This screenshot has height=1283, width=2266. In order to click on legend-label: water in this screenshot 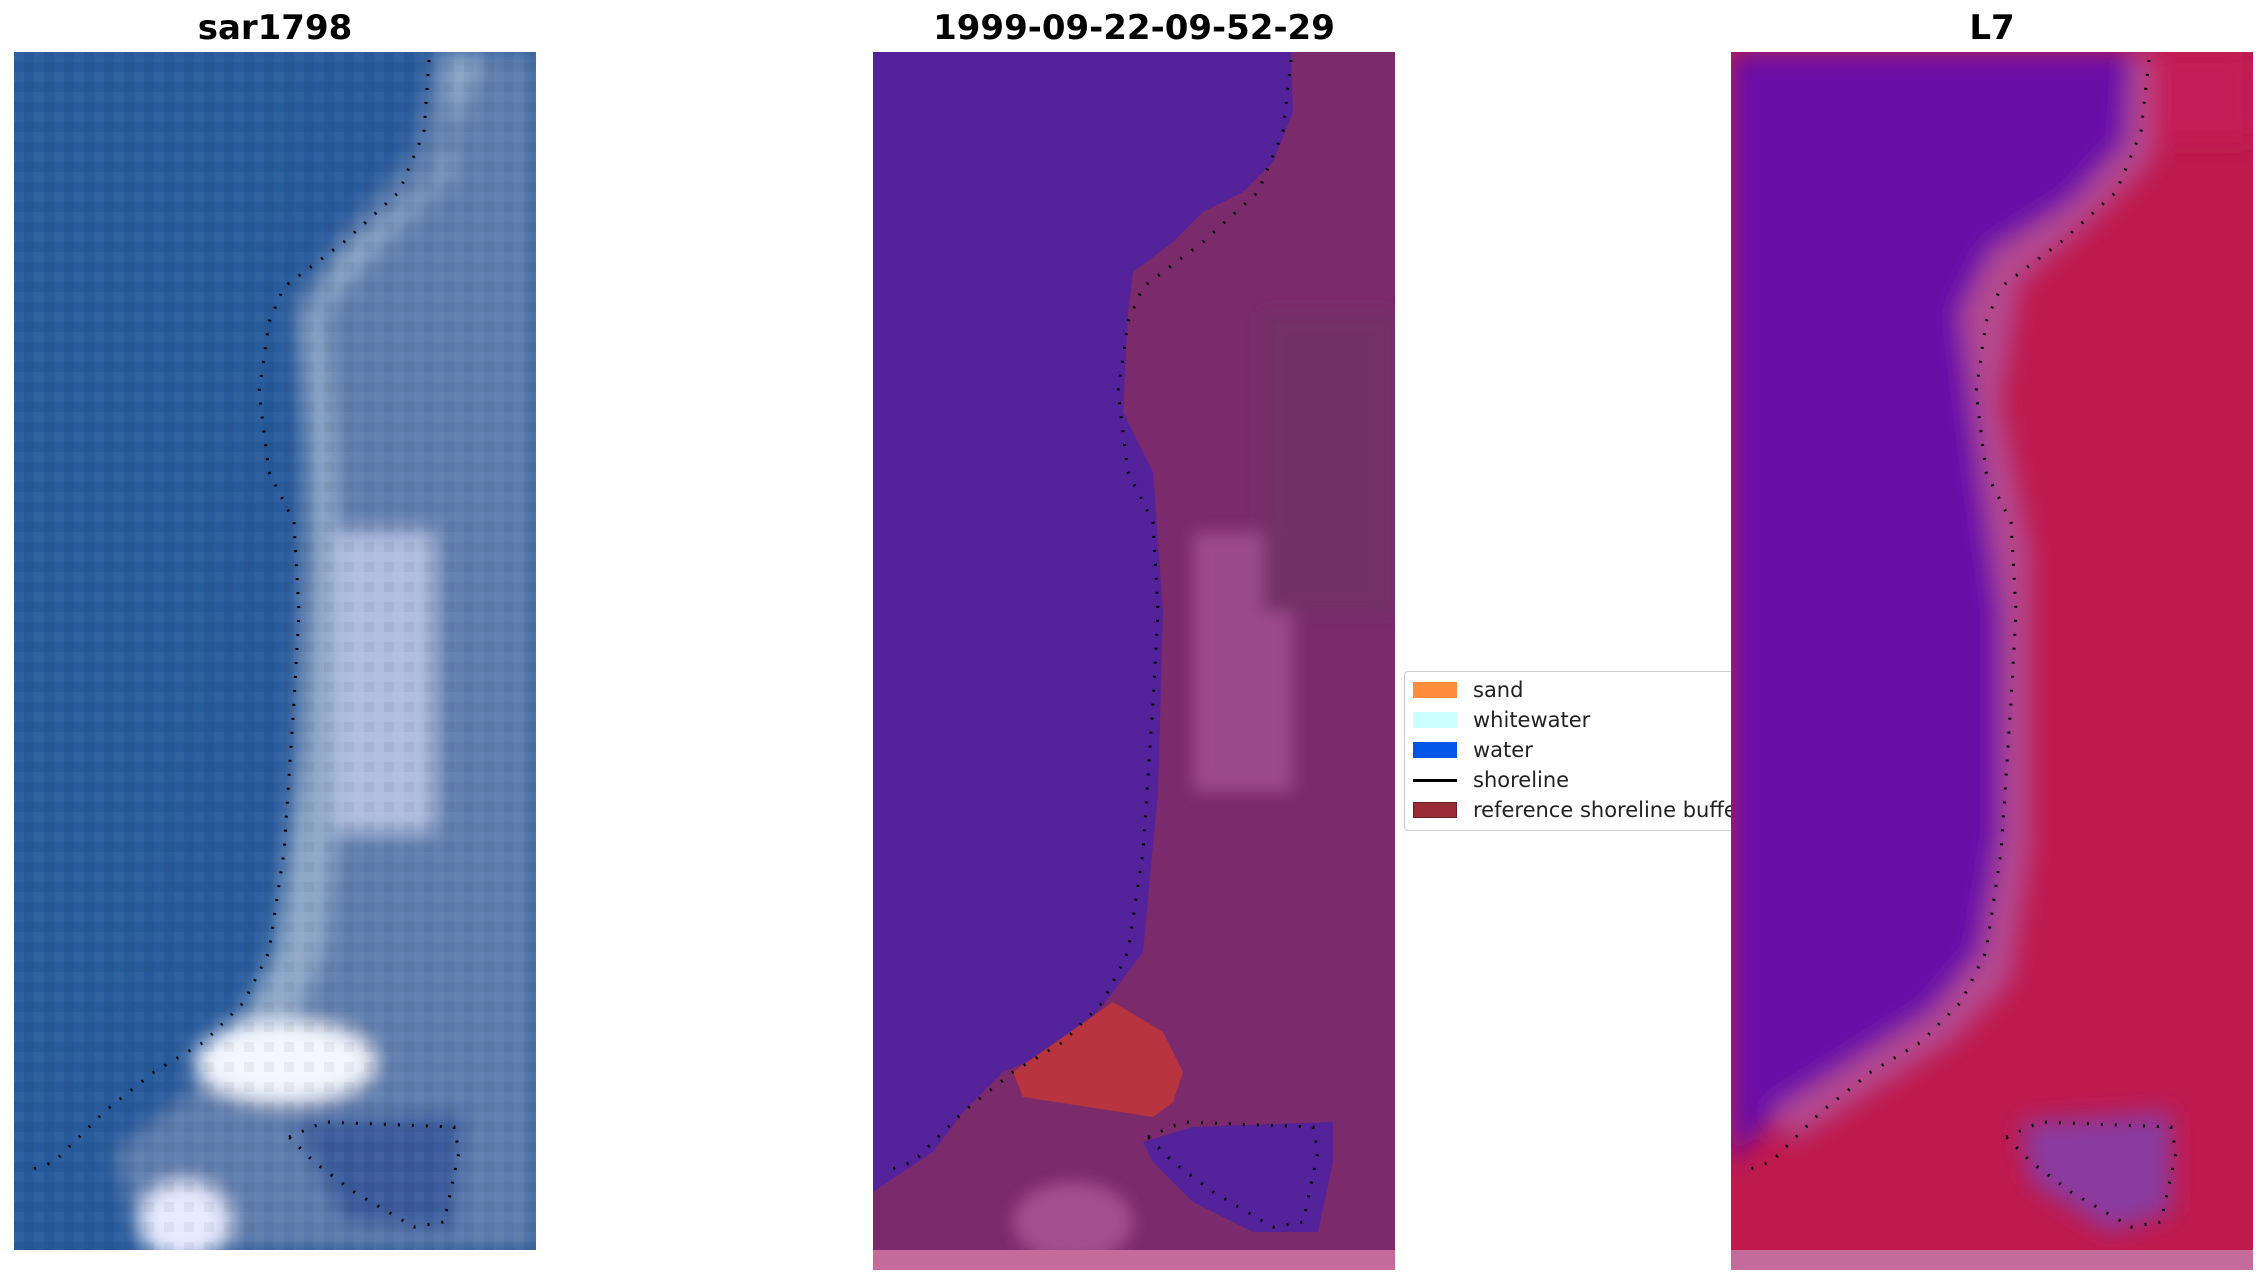, I will do `click(1503, 750)`.